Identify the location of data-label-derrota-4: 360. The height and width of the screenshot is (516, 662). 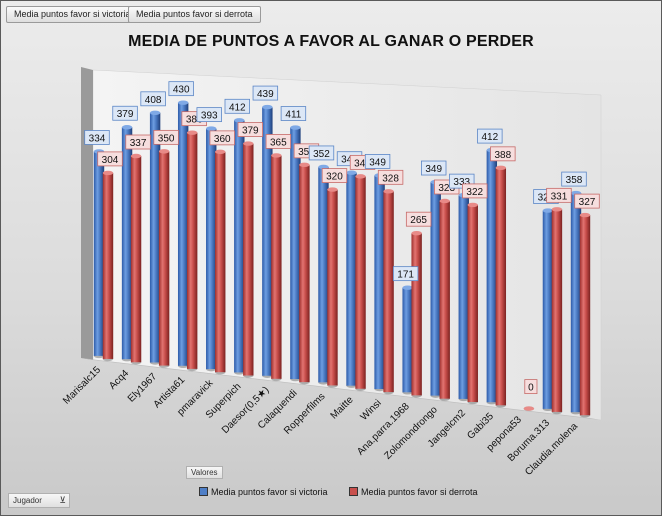
(222, 138).